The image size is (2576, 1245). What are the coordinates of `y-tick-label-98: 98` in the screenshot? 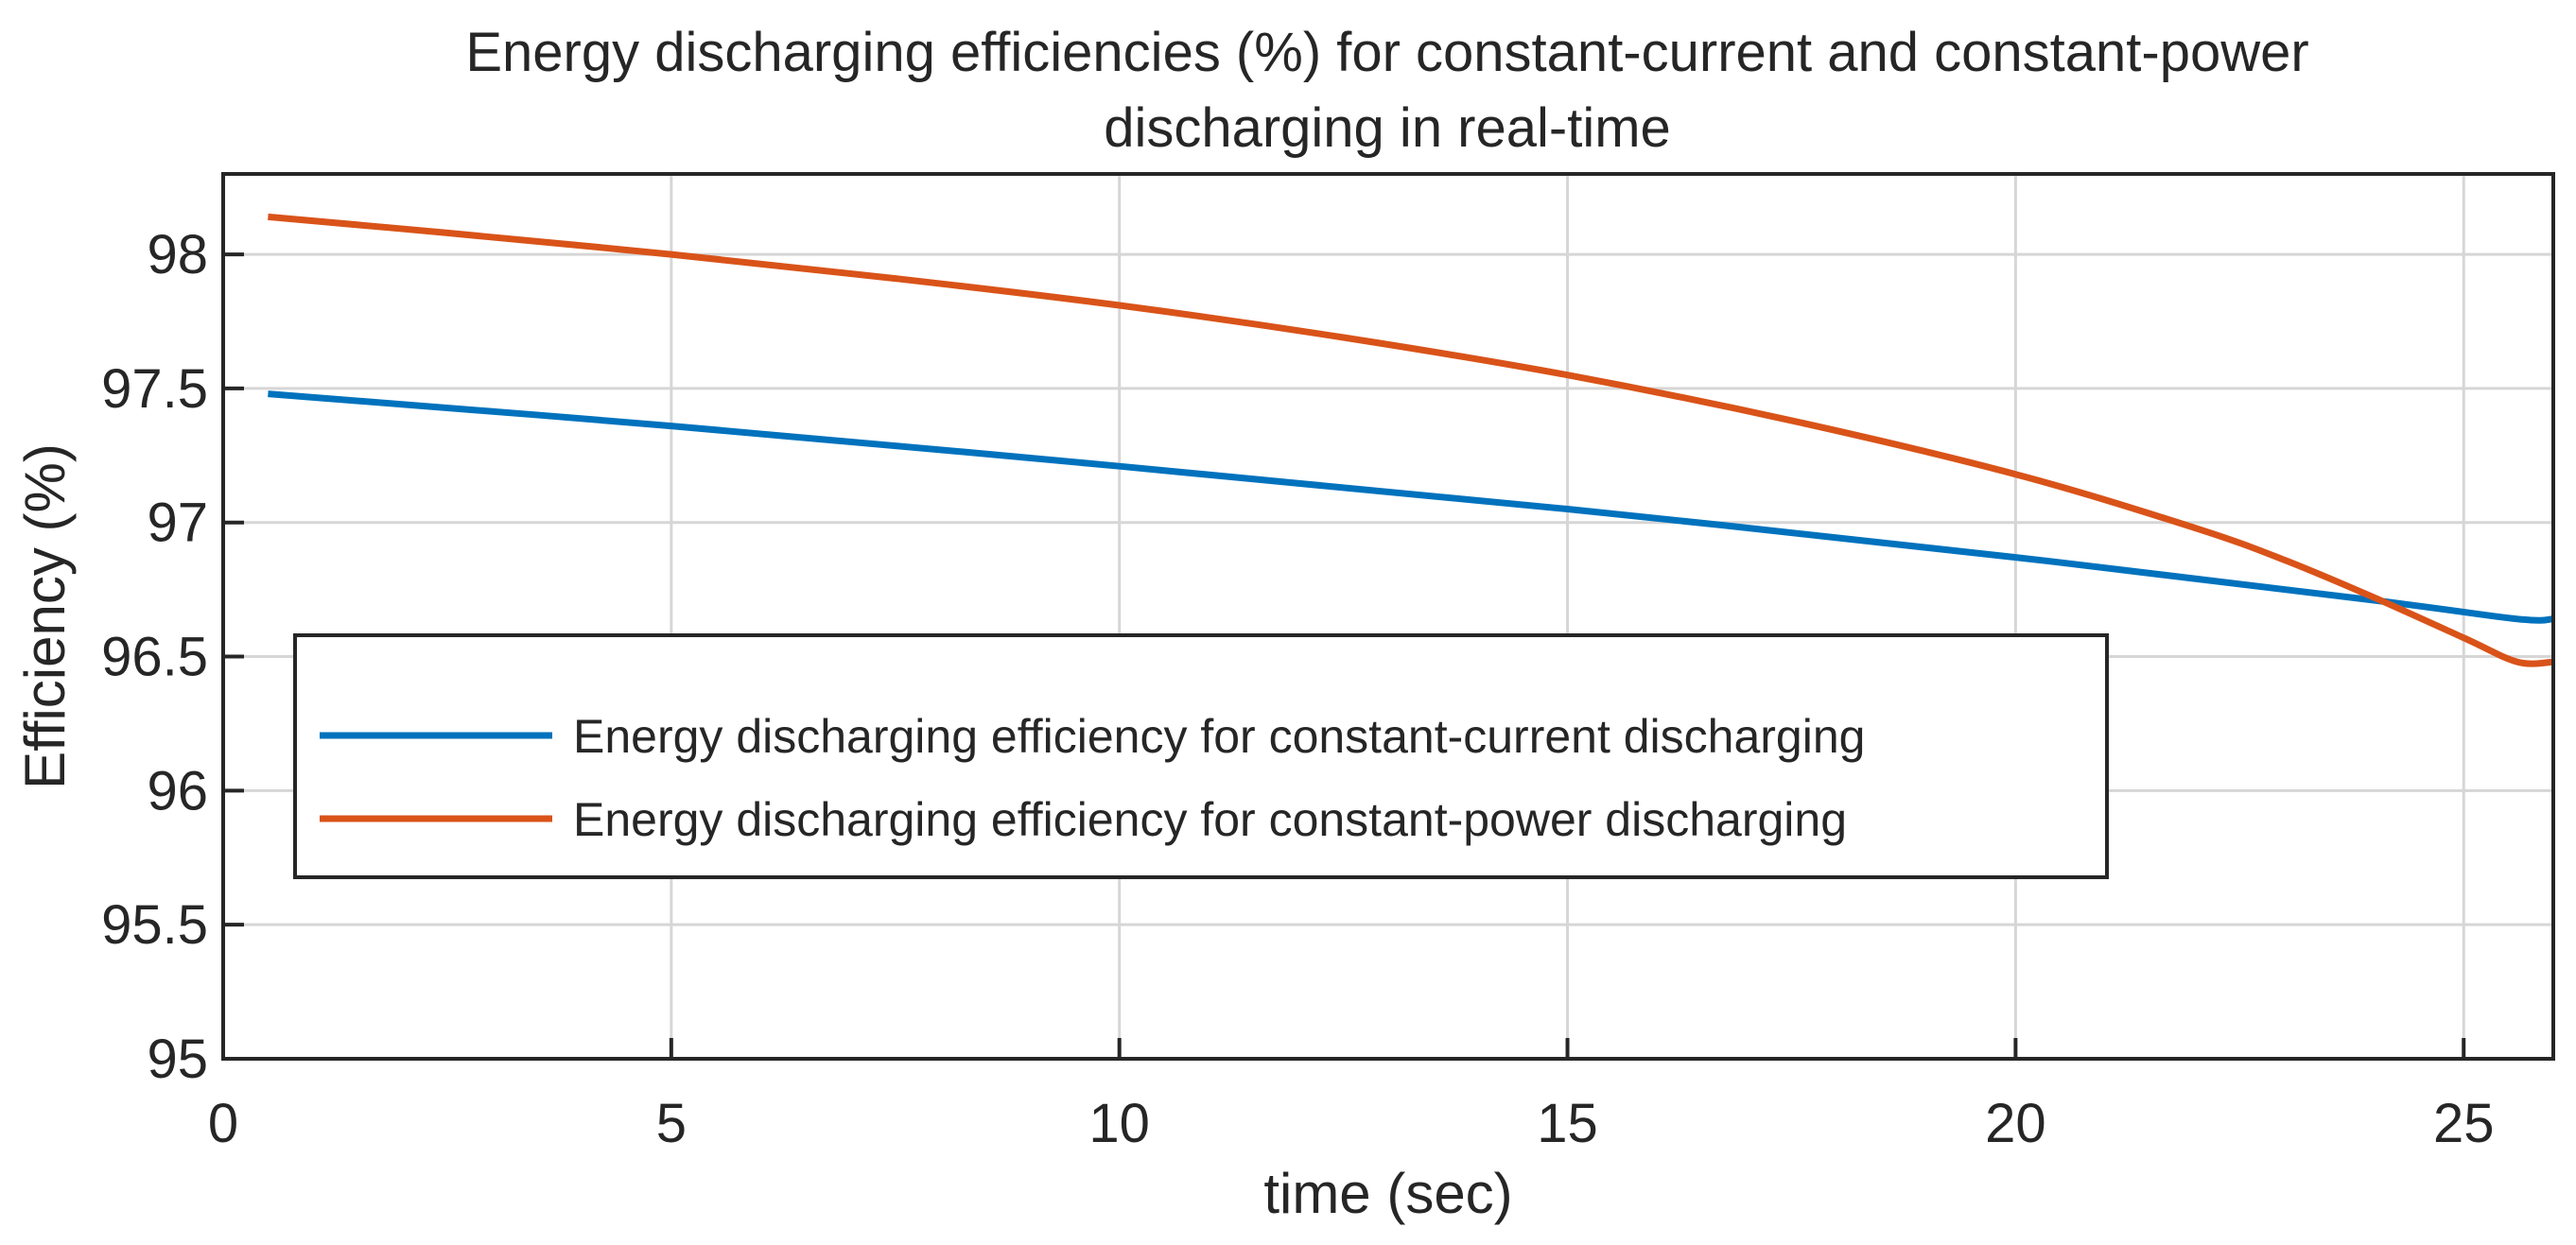 It's located at (177, 254).